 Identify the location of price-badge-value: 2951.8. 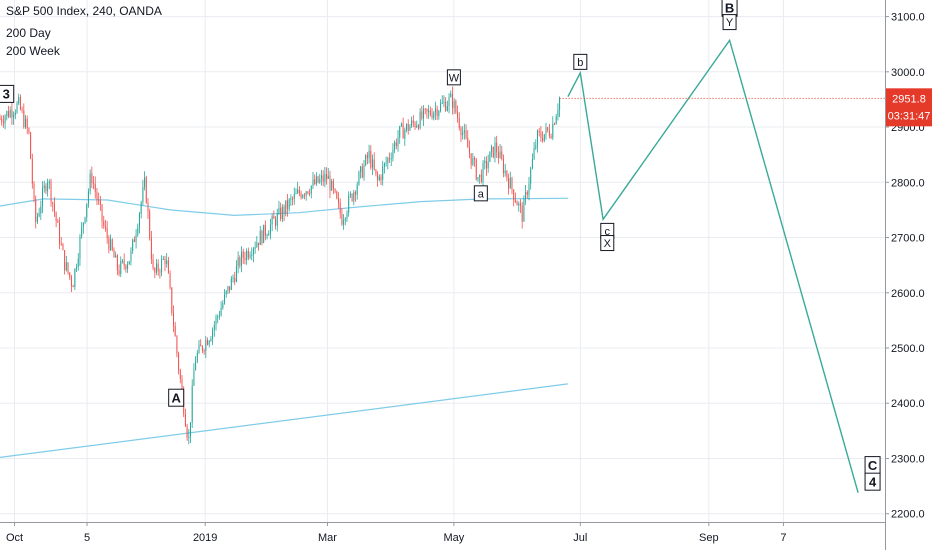
(909, 99).